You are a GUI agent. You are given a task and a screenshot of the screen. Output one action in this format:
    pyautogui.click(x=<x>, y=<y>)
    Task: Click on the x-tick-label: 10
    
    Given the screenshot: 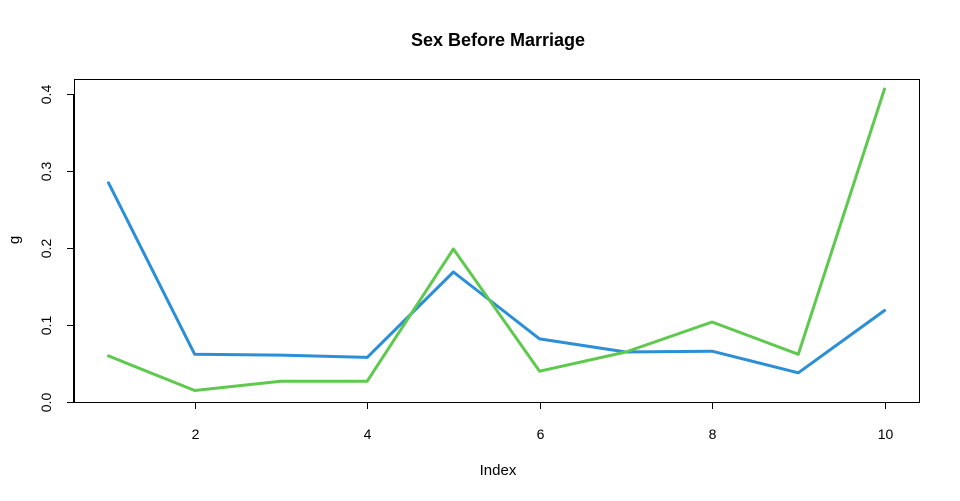 What is the action you would take?
    pyautogui.click(x=886, y=434)
    